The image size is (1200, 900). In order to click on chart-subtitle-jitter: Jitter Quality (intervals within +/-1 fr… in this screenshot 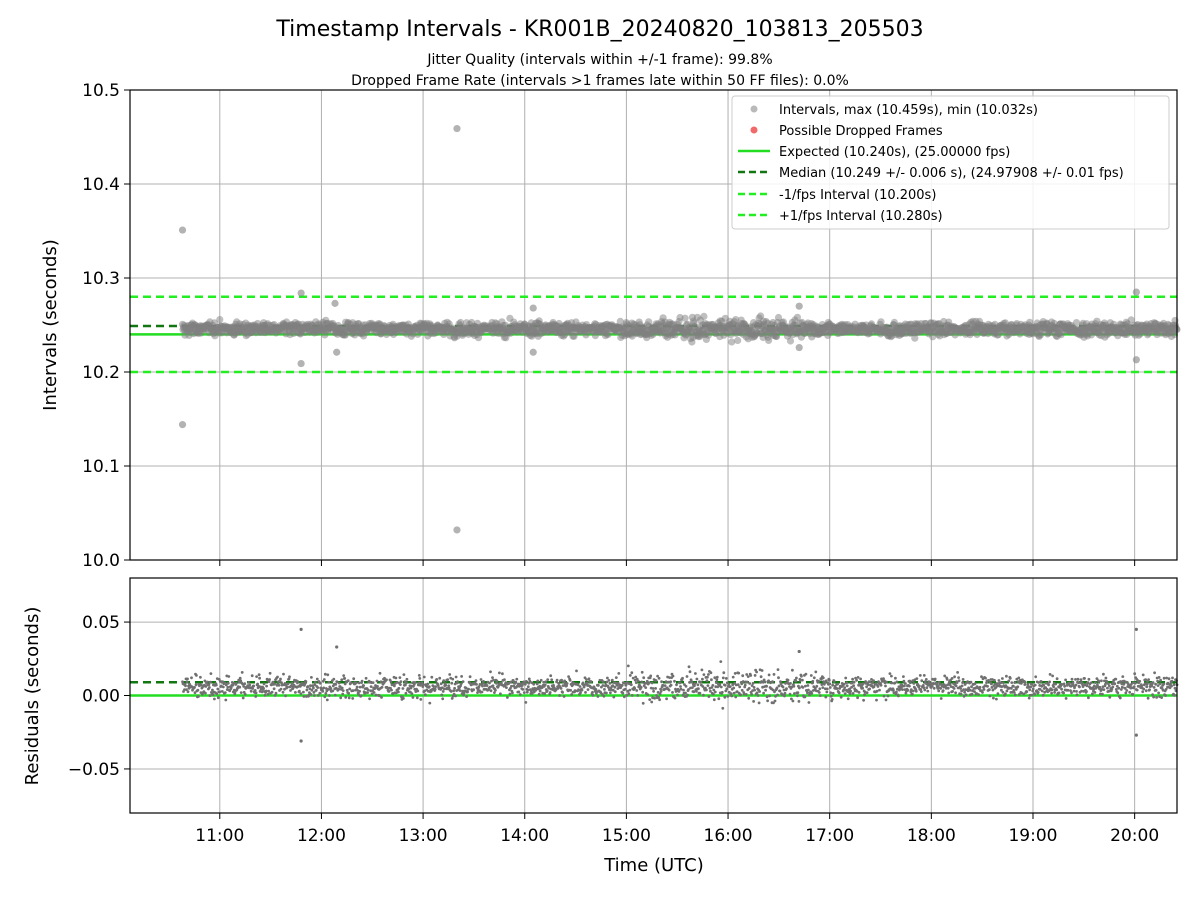, I will do `click(599, 60)`.